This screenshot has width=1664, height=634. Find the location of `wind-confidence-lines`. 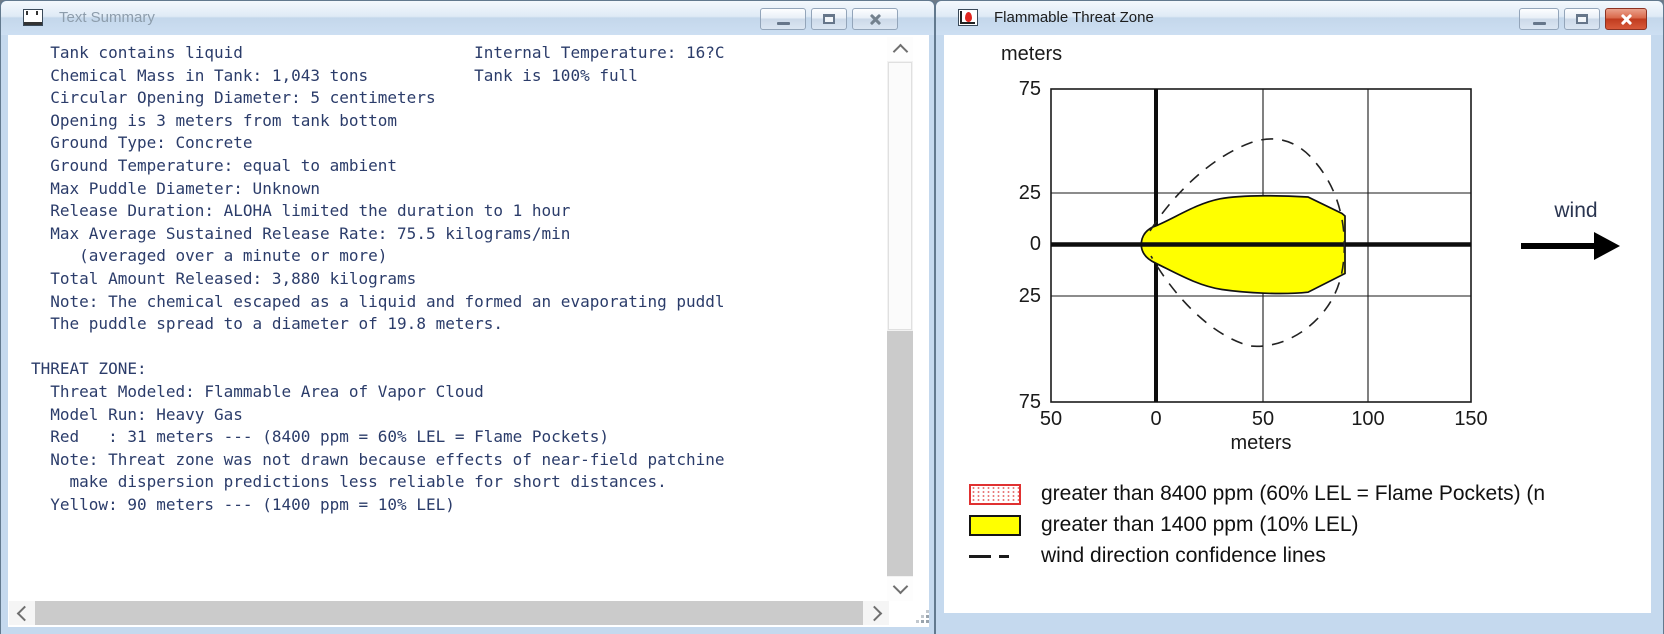

wind-confidence-lines is located at coordinates (1247, 243).